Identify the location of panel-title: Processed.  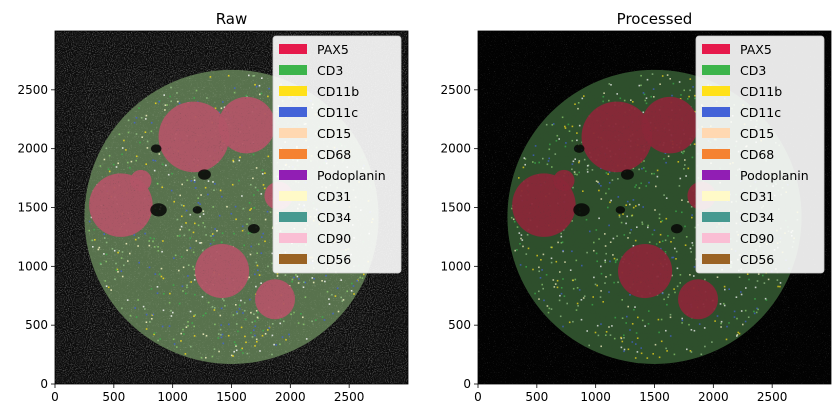
(655, 19).